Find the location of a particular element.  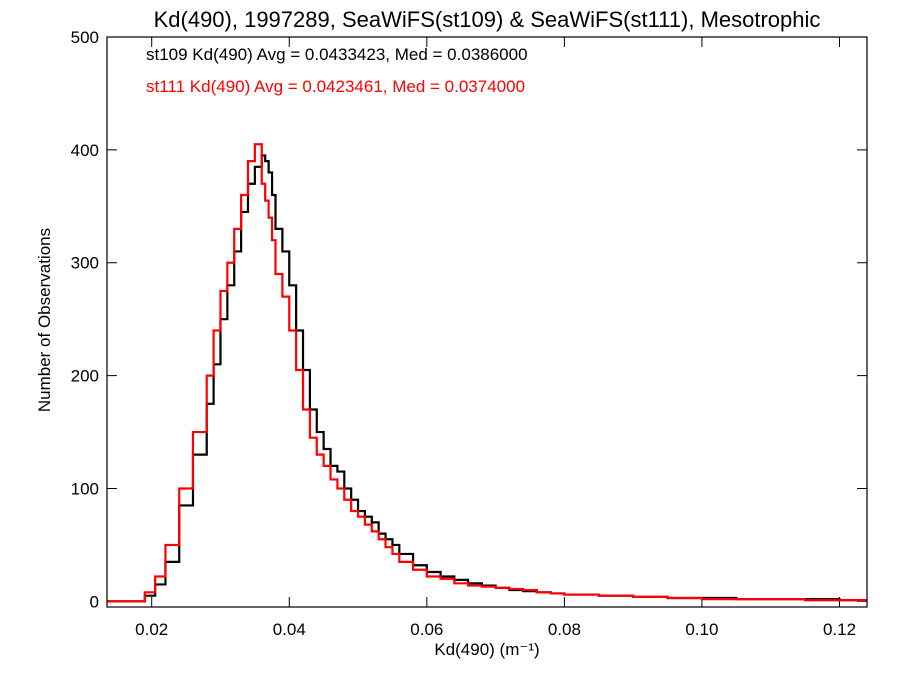

x-tick-label: 0.08 is located at coordinates (564, 629).